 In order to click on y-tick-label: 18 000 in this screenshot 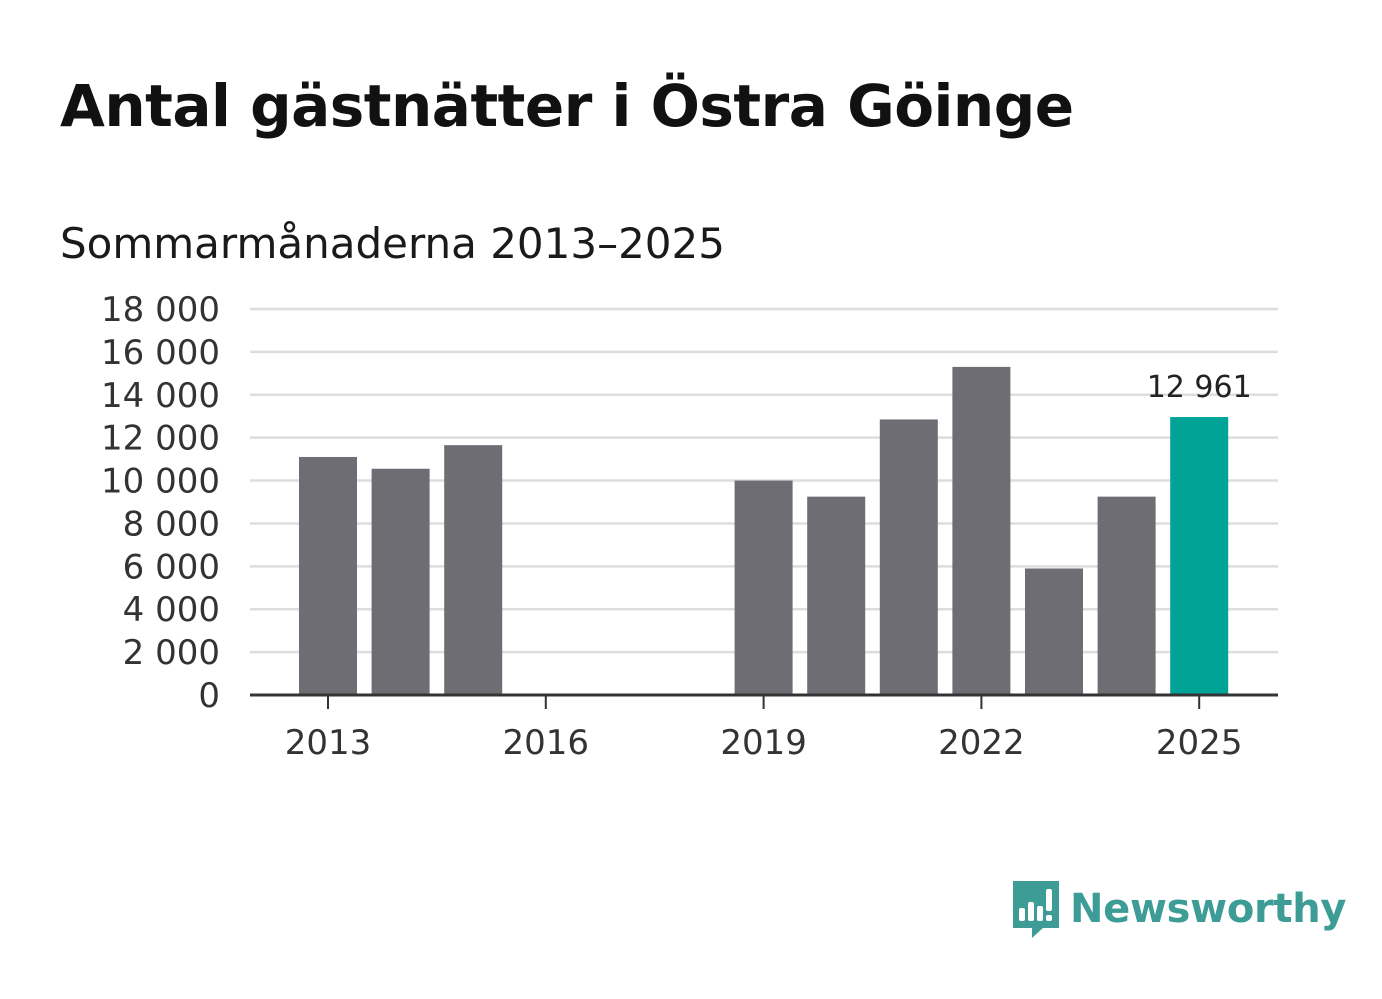, I will do `click(160, 310)`.